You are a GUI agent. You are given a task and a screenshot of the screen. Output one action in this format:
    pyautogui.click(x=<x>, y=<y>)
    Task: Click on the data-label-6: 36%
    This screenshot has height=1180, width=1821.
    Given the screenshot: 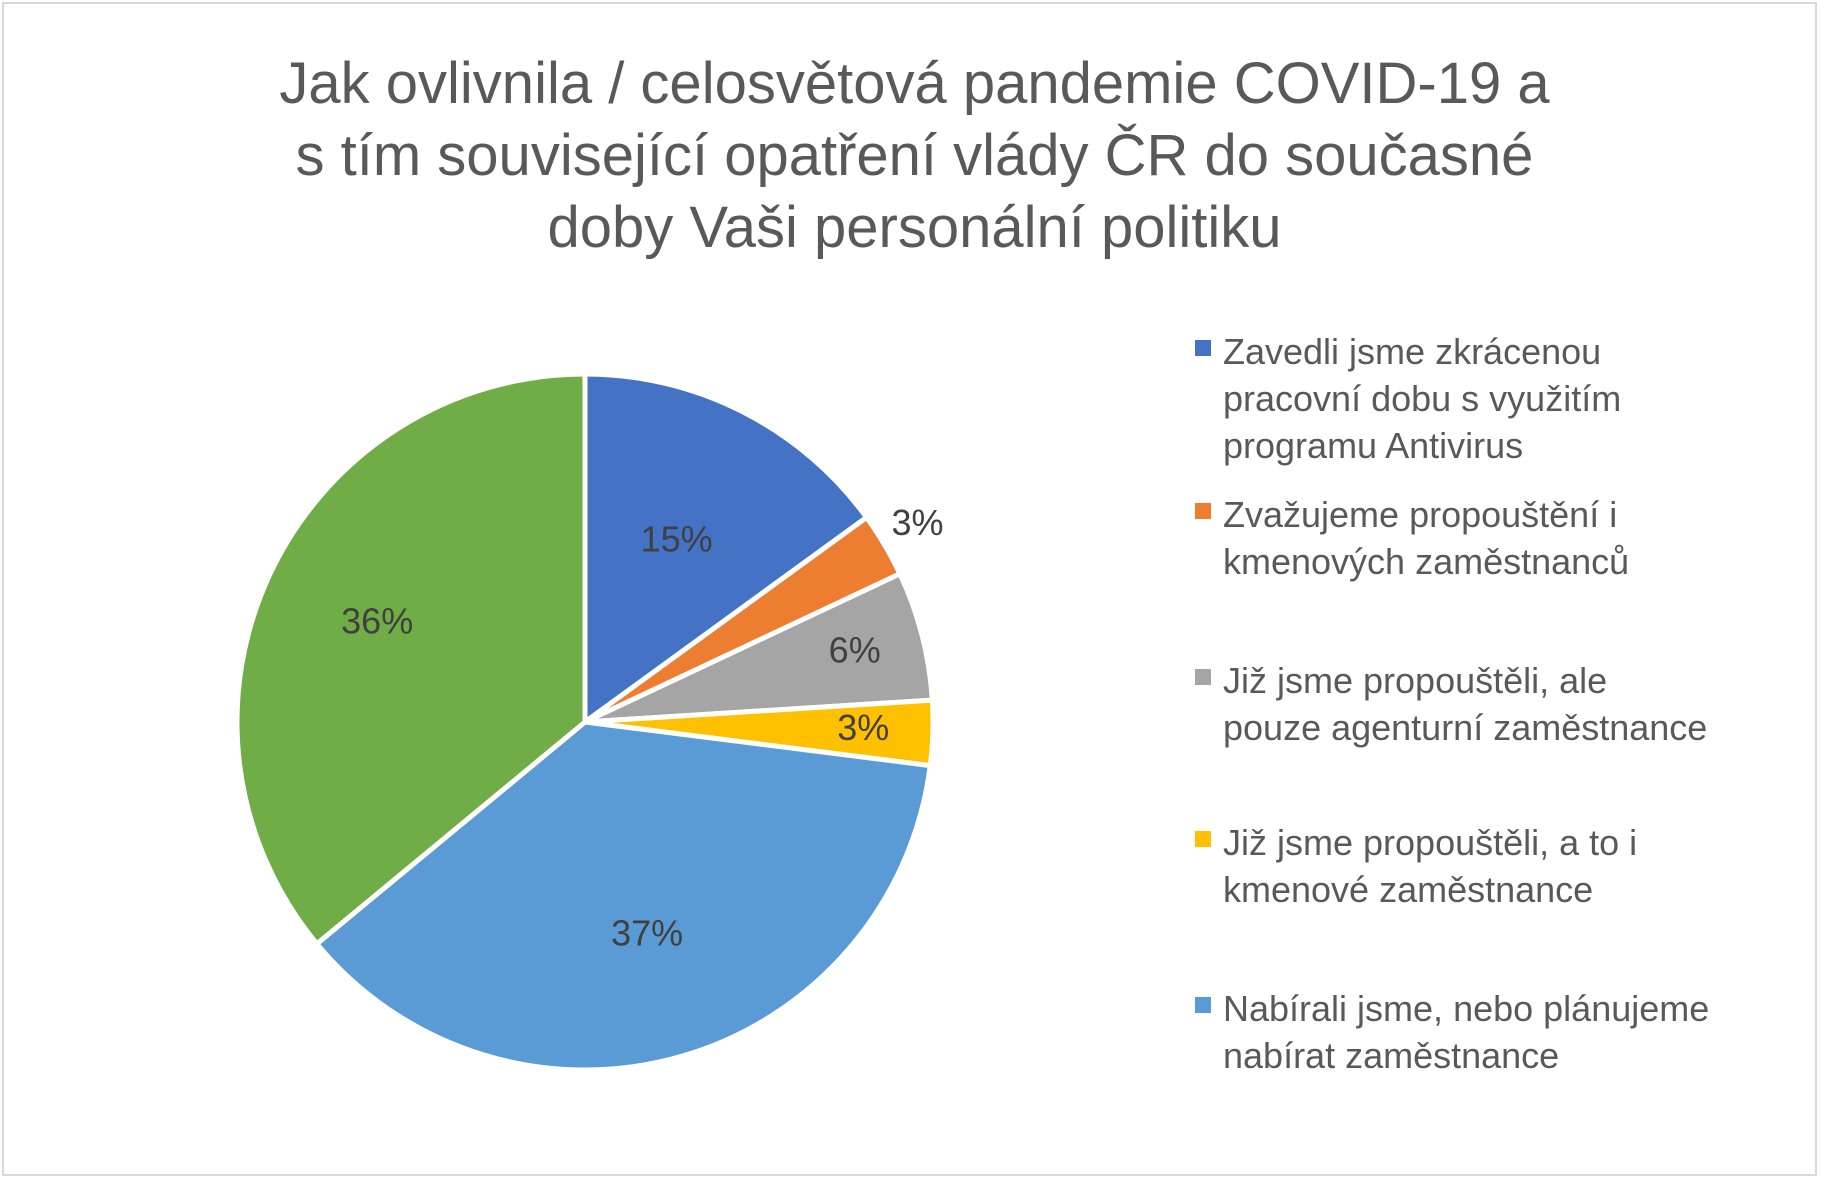 What is the action you would take?
    pyautogui.click(x=377, y=621)
    